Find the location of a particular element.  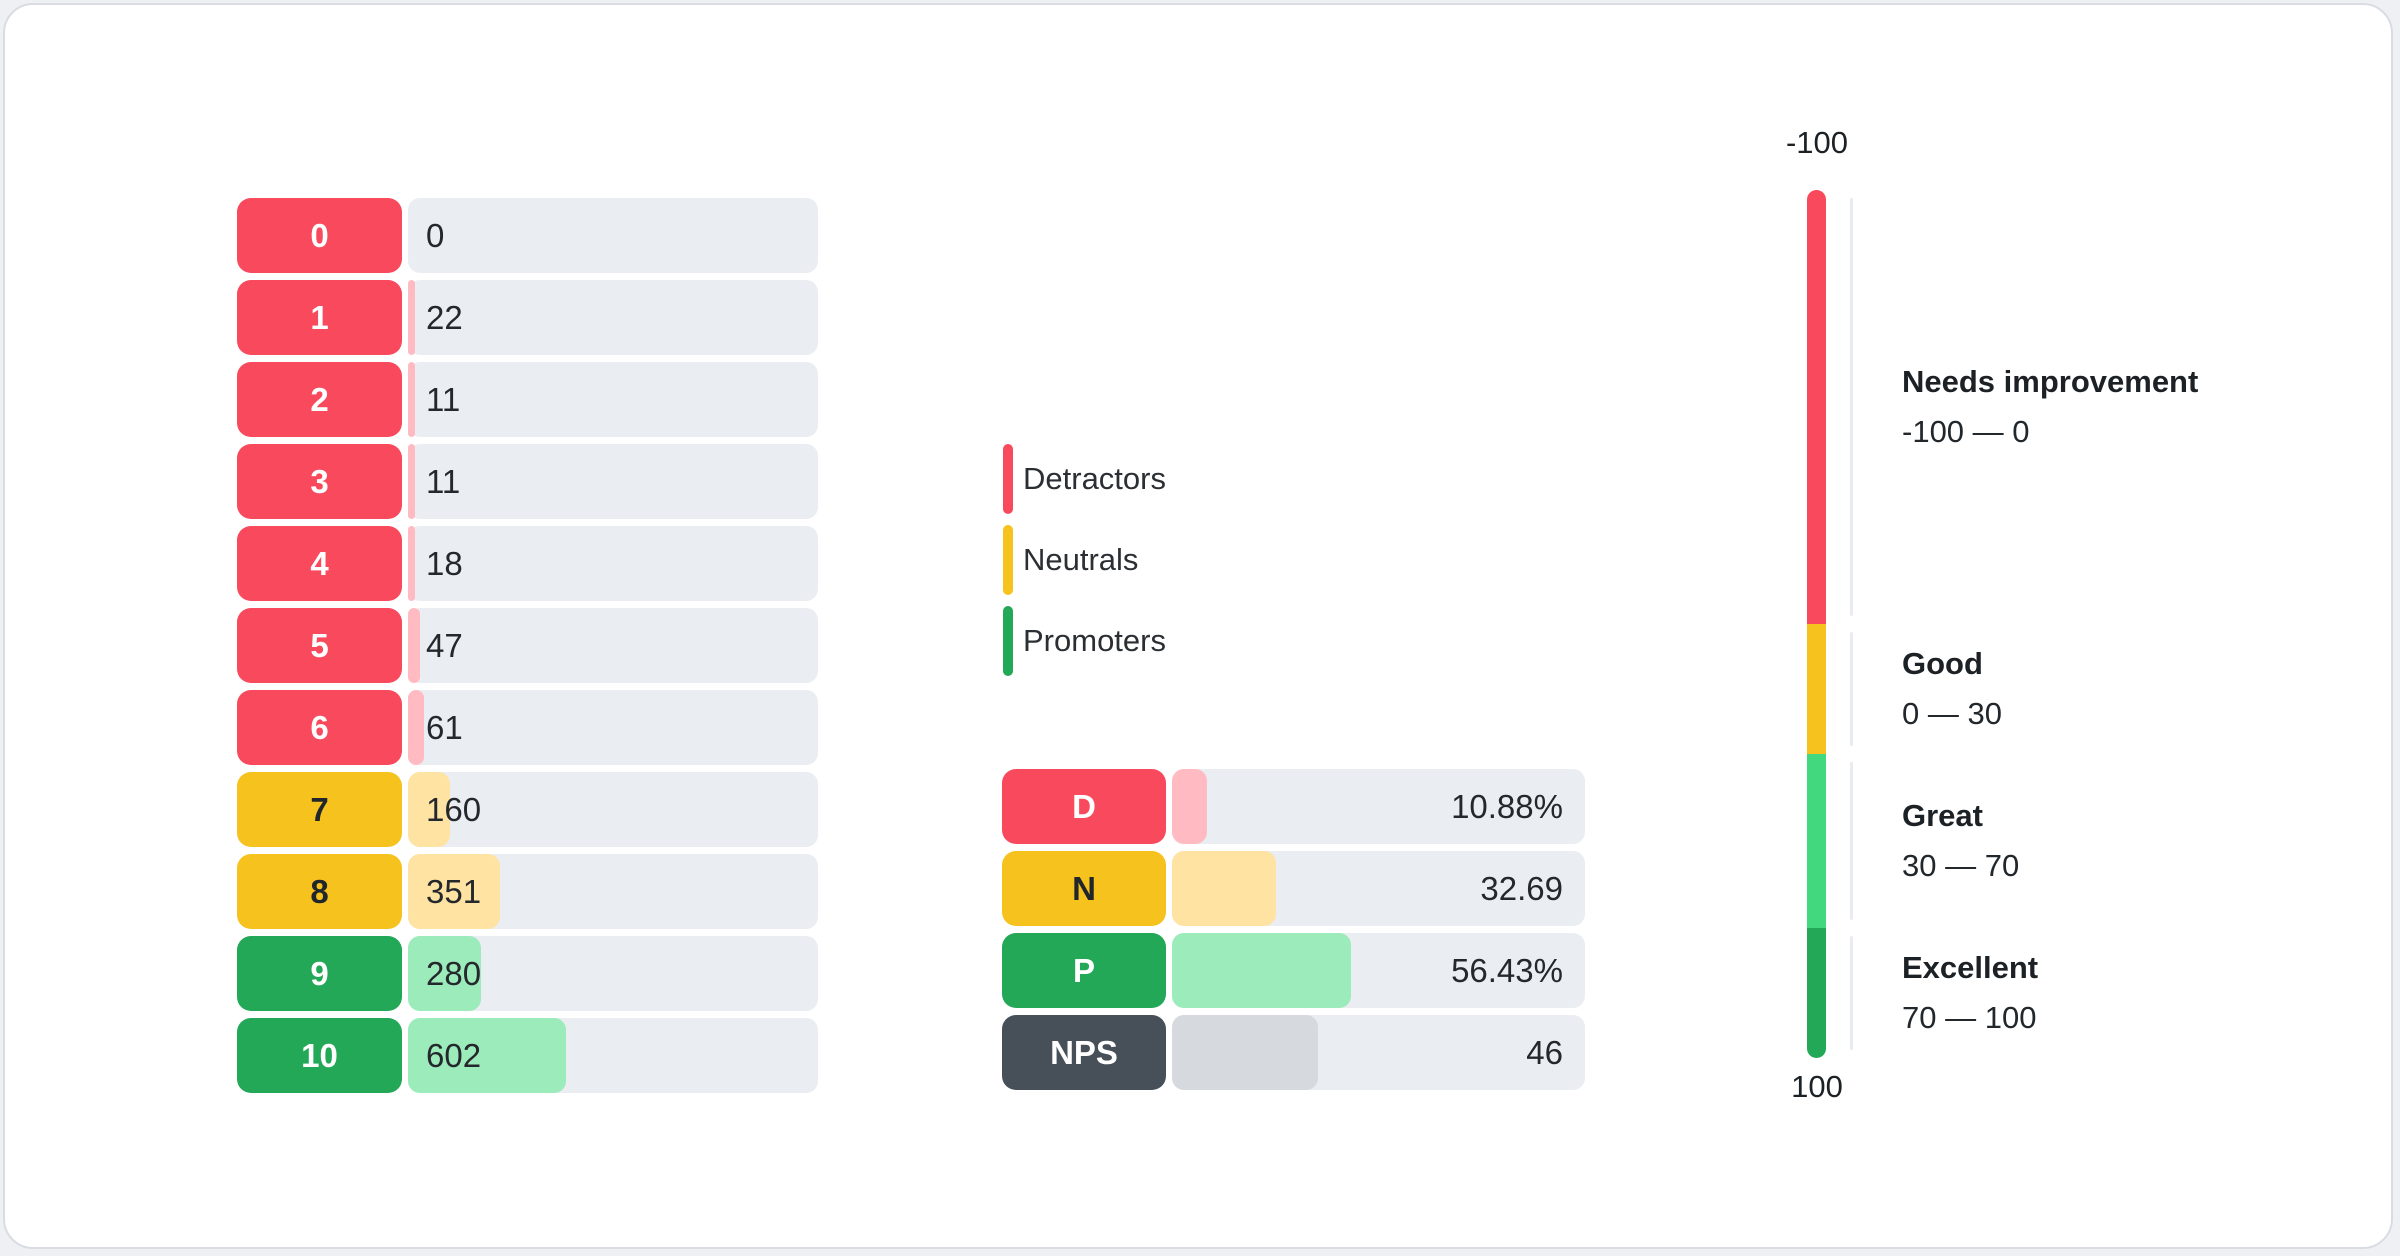

summary-label-pill: N is located at coordinates (1084, 888).